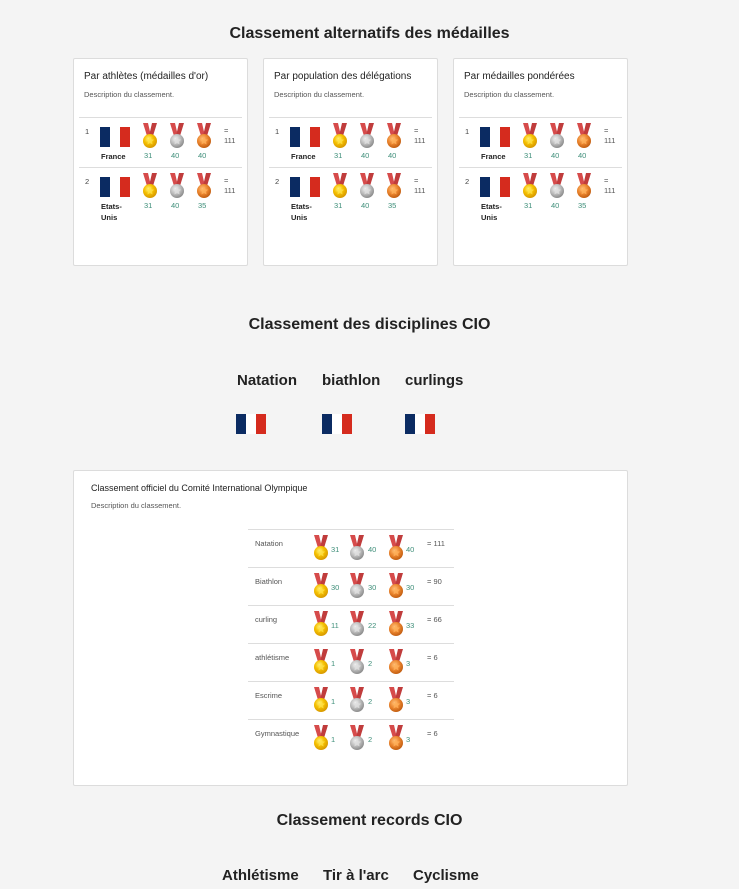 The image size is (739, 889). Describe the element at coordinates (369, 820) in the screenshot. I see `section-title-cio-records: Classement records CIO` at that location.